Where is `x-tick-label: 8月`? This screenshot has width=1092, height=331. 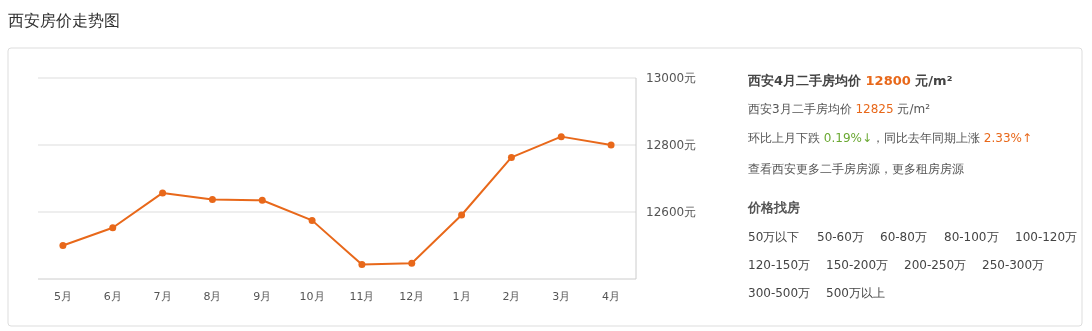
x-tick-label: 8月 is located at coordinates (212, 296).